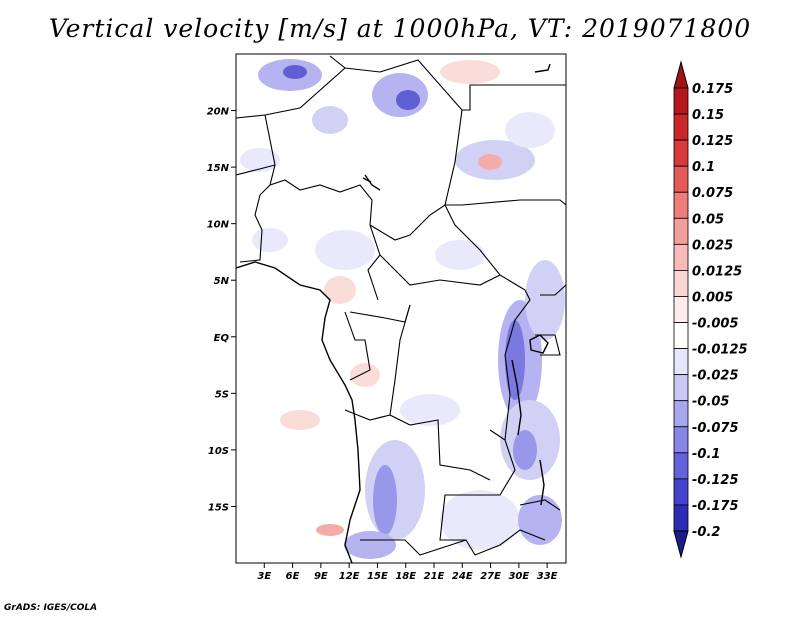 The image size is (800, 618). Describe the element at coordinates (710, 402) in the screenshot. I see `colorbar-label: -0.05` at that location.